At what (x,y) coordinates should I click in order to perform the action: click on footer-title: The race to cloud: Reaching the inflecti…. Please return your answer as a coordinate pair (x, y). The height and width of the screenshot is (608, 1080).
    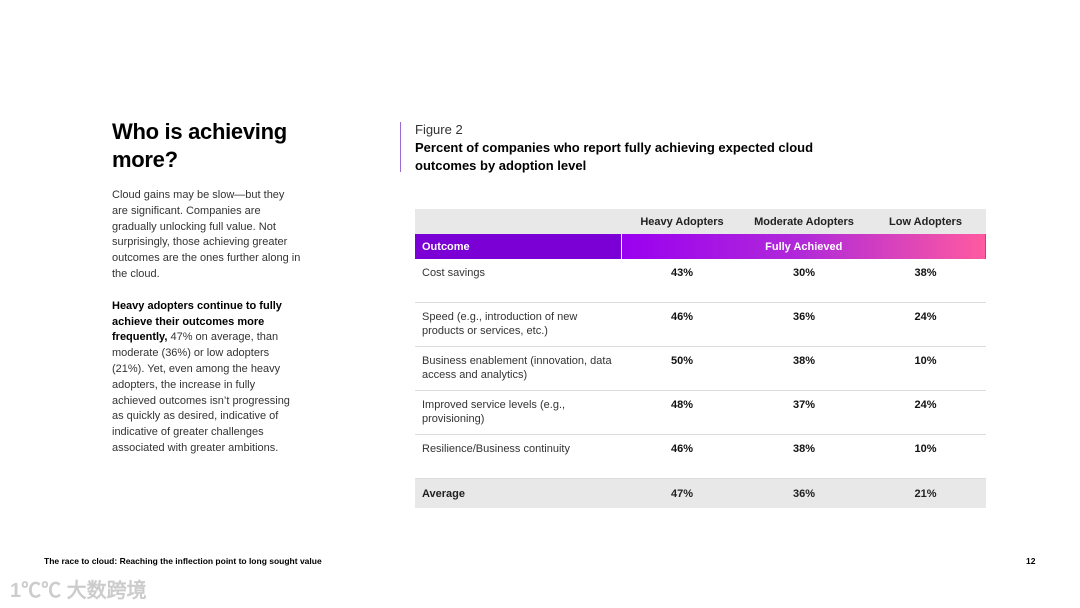
    Looking at the image, I should click on (183, 561).